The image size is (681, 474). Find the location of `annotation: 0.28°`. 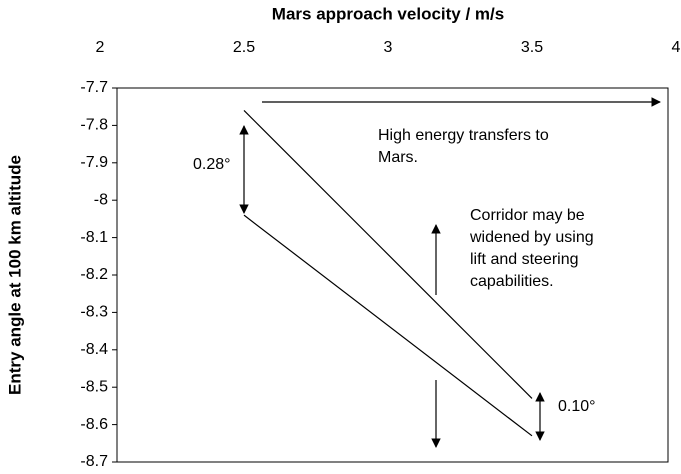

annotation: 0.28° is located at coordinates (212, 164).